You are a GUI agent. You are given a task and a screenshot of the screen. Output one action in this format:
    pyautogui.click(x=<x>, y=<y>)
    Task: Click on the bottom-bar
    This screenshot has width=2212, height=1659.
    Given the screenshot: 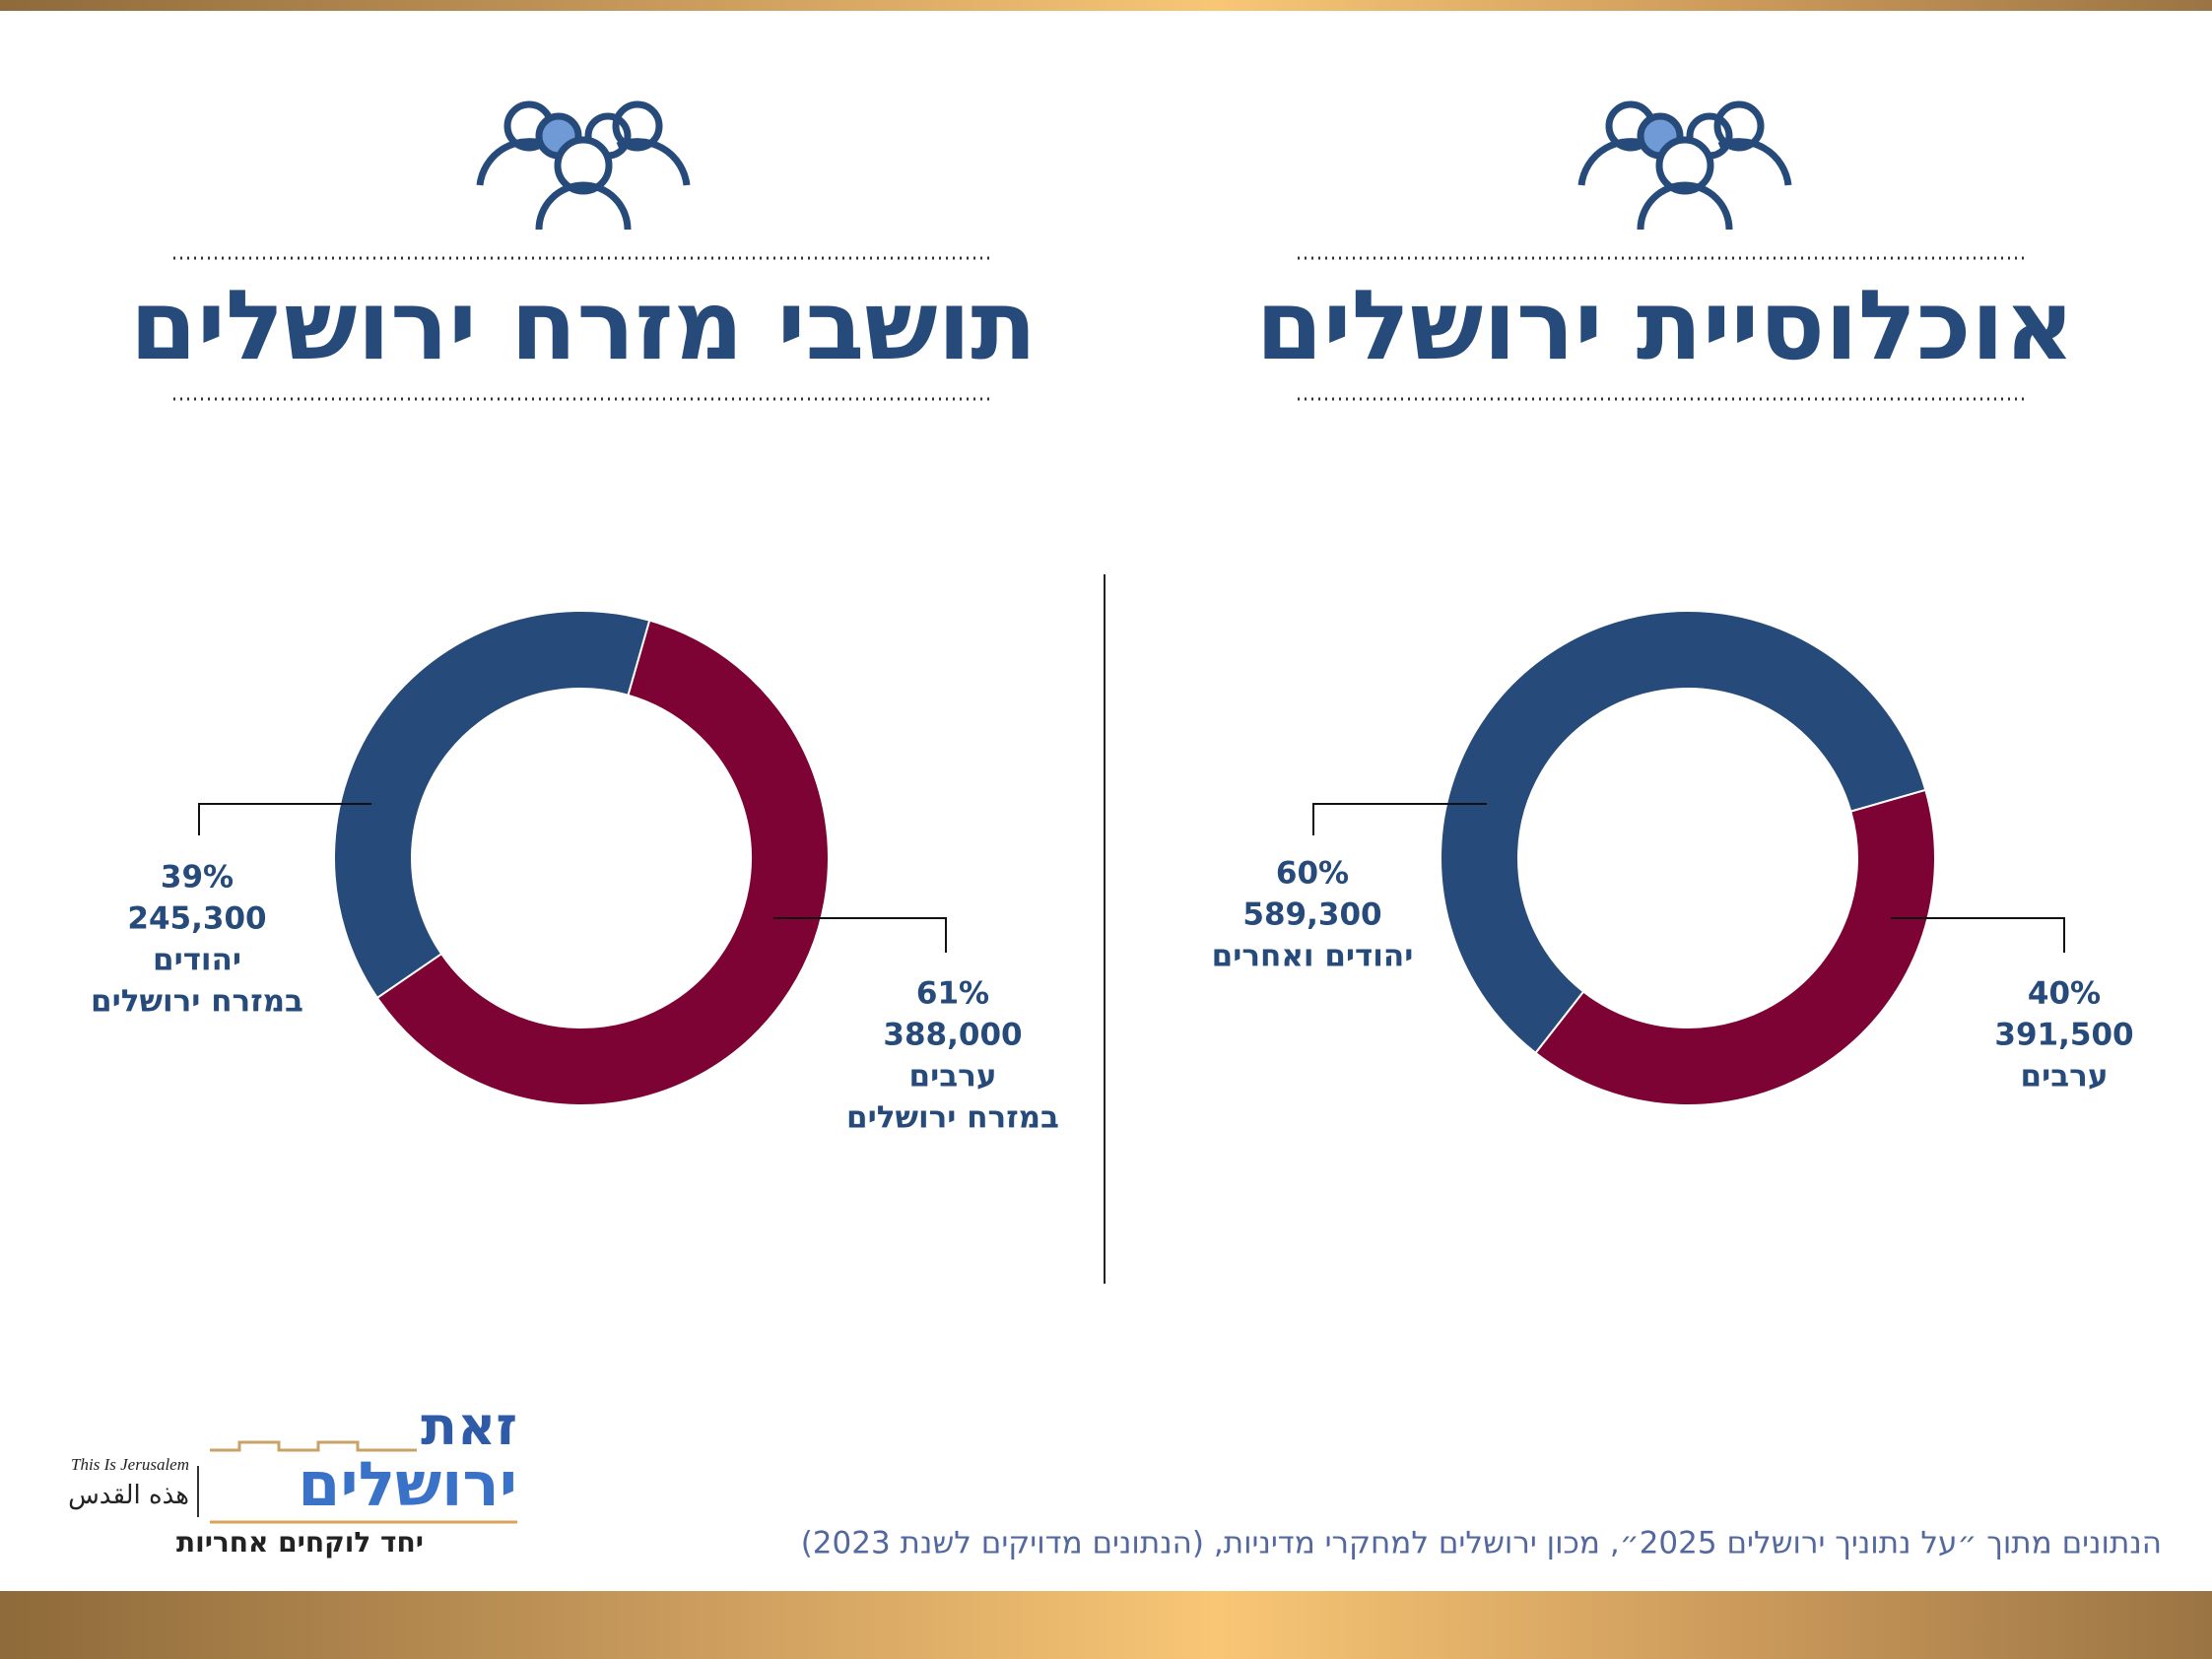 What is the action you would take?
    pyautogui.click(x=1106, y=1625)
    